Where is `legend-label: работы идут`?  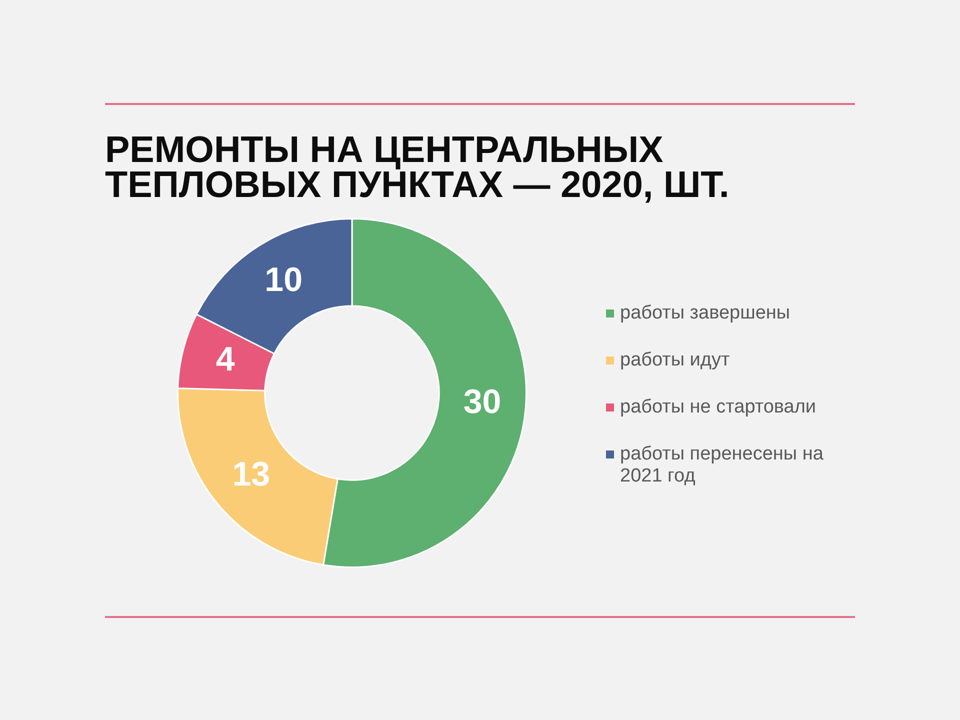 legend-label: работы идут is located at coordinates (675, 360).